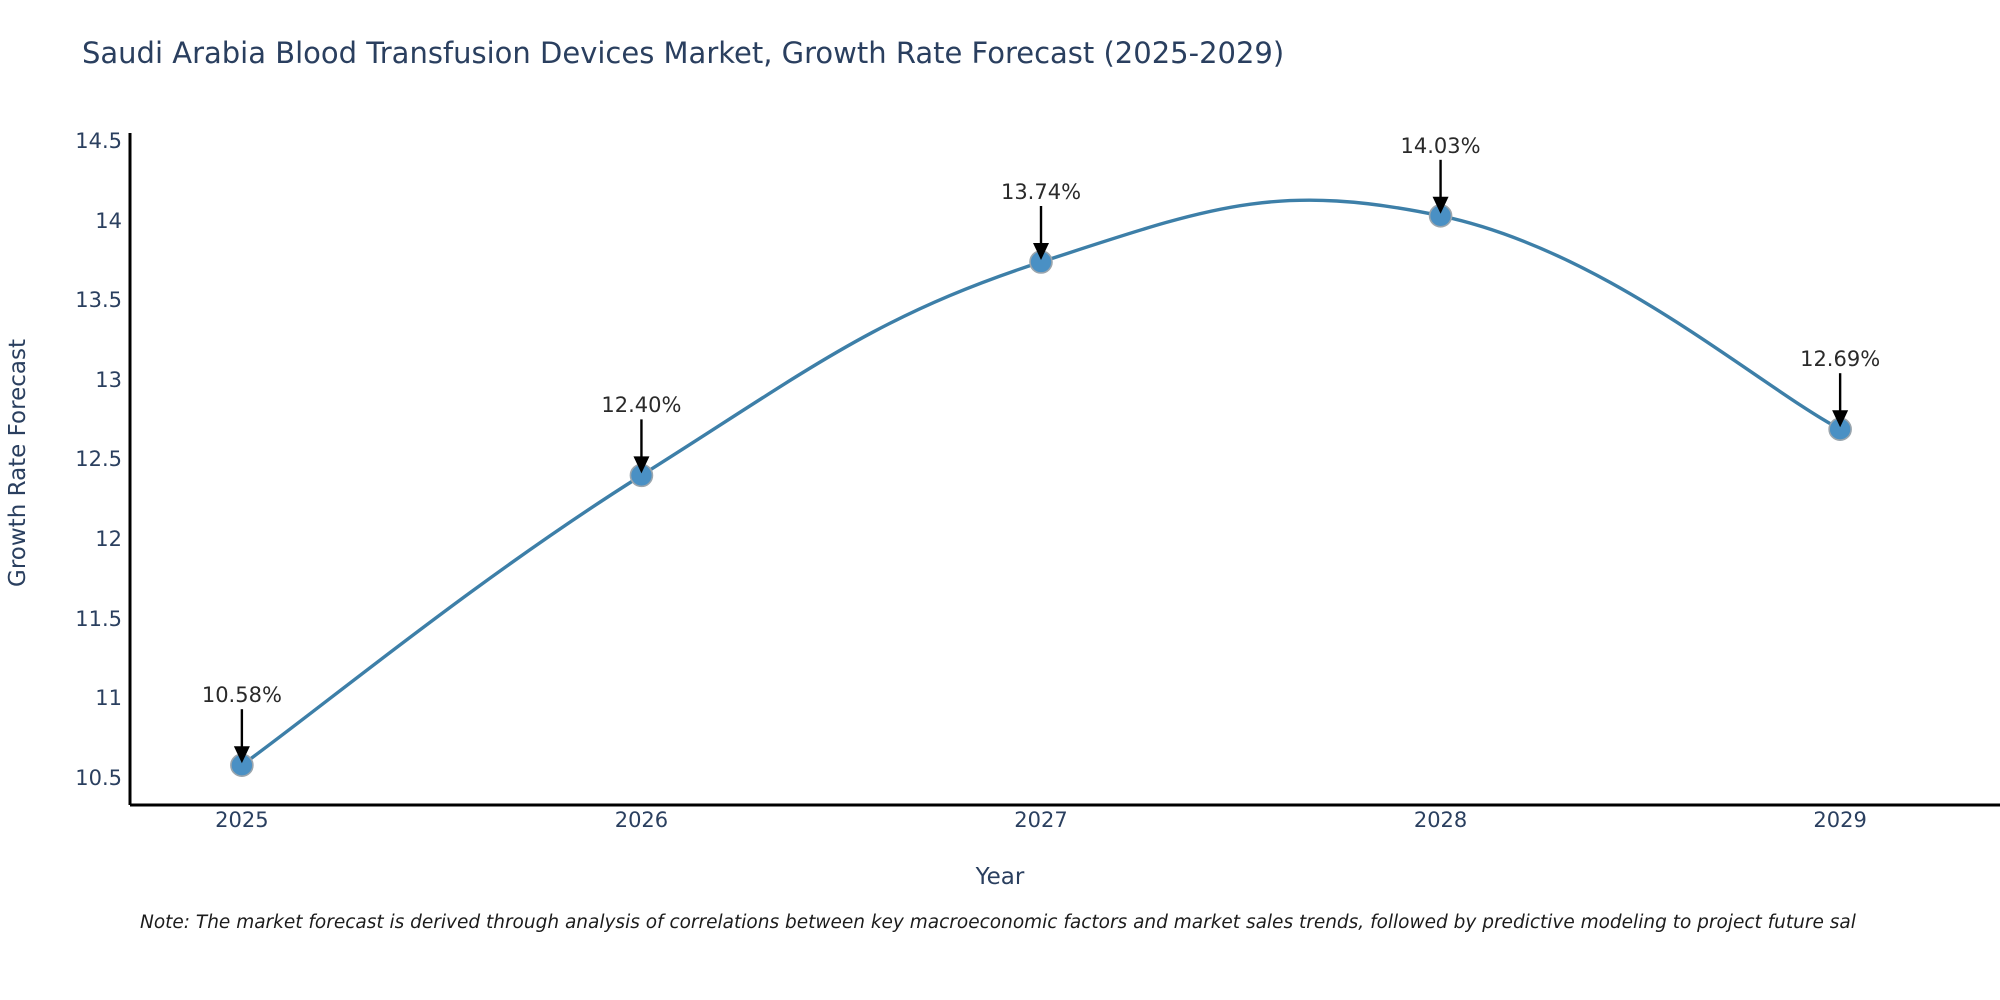  Describe the element at coordinates (108, 539) in the screenshot. I see `y-tick-label: 12` at that location.